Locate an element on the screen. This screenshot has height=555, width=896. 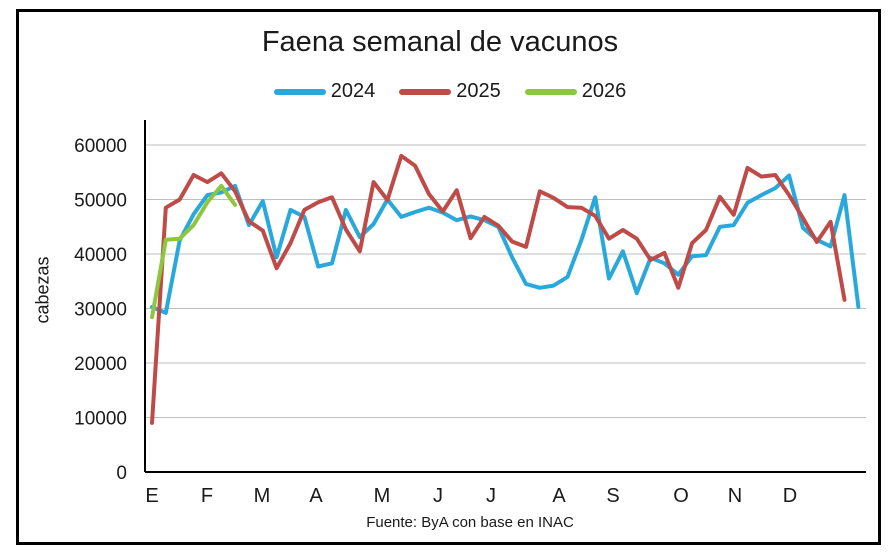
y-tick-label: 50000 is located at coordinates (100, 201).